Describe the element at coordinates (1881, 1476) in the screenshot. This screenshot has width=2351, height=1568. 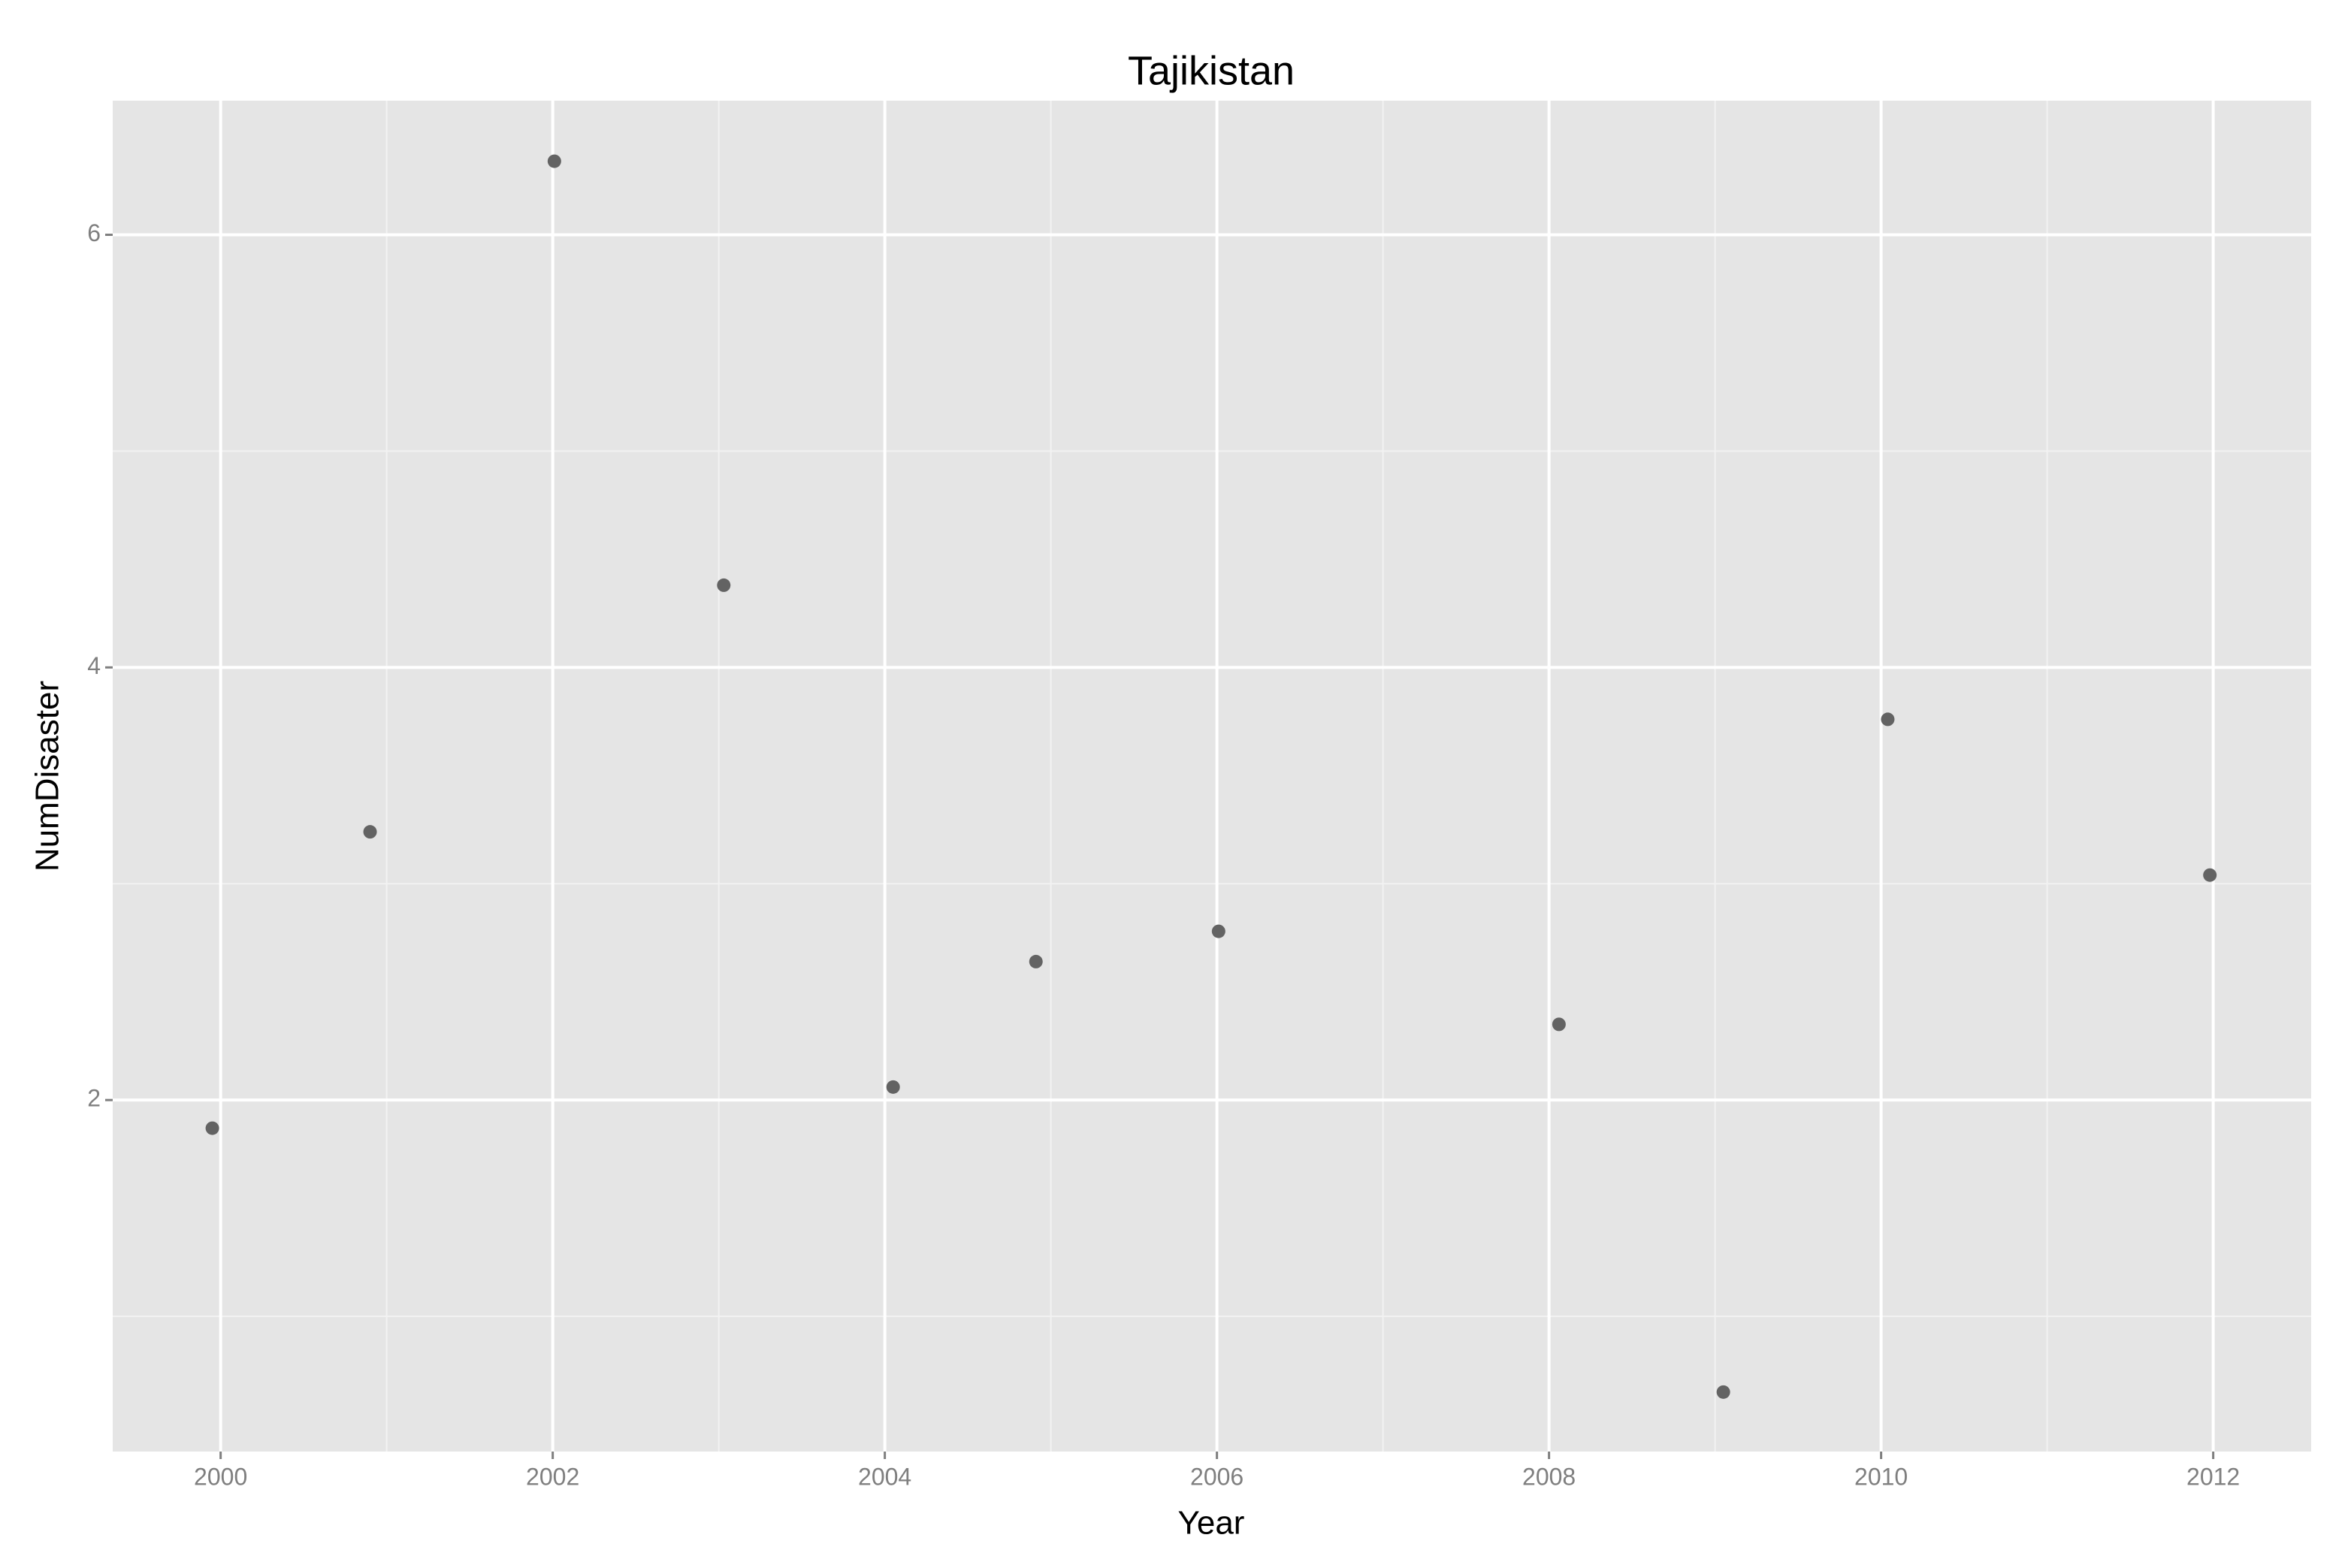
I see `x-tick-label: 2010` at that location.